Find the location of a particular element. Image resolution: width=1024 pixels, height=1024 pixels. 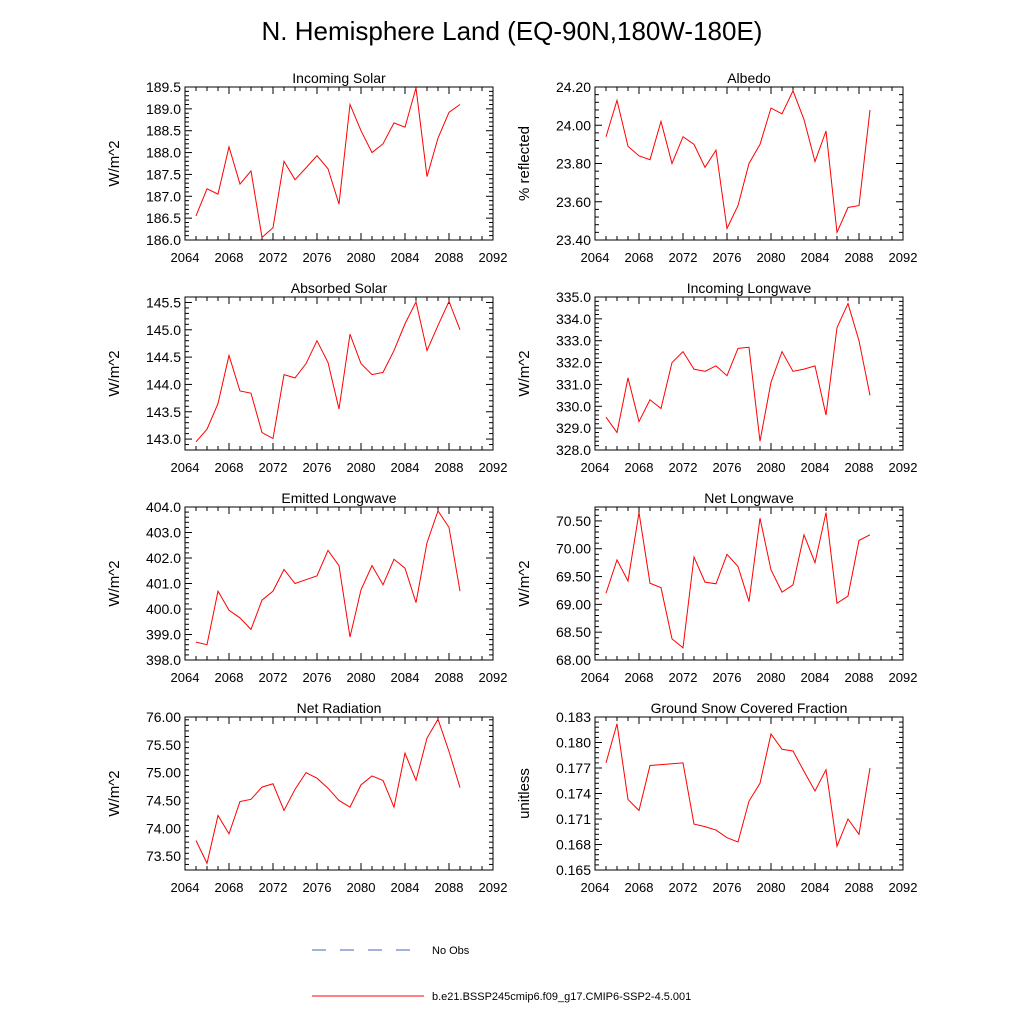

y-tick-label: 398.0 is located at coordinates (163, 660).